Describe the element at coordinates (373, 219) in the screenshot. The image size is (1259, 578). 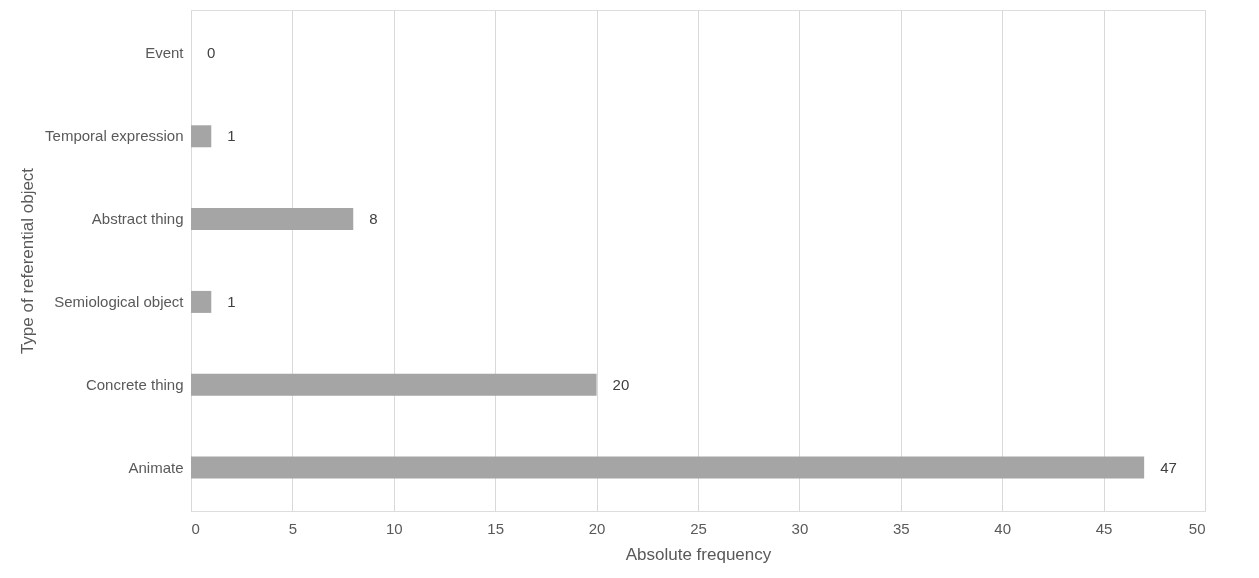
I see `data-label: 8` at that location.